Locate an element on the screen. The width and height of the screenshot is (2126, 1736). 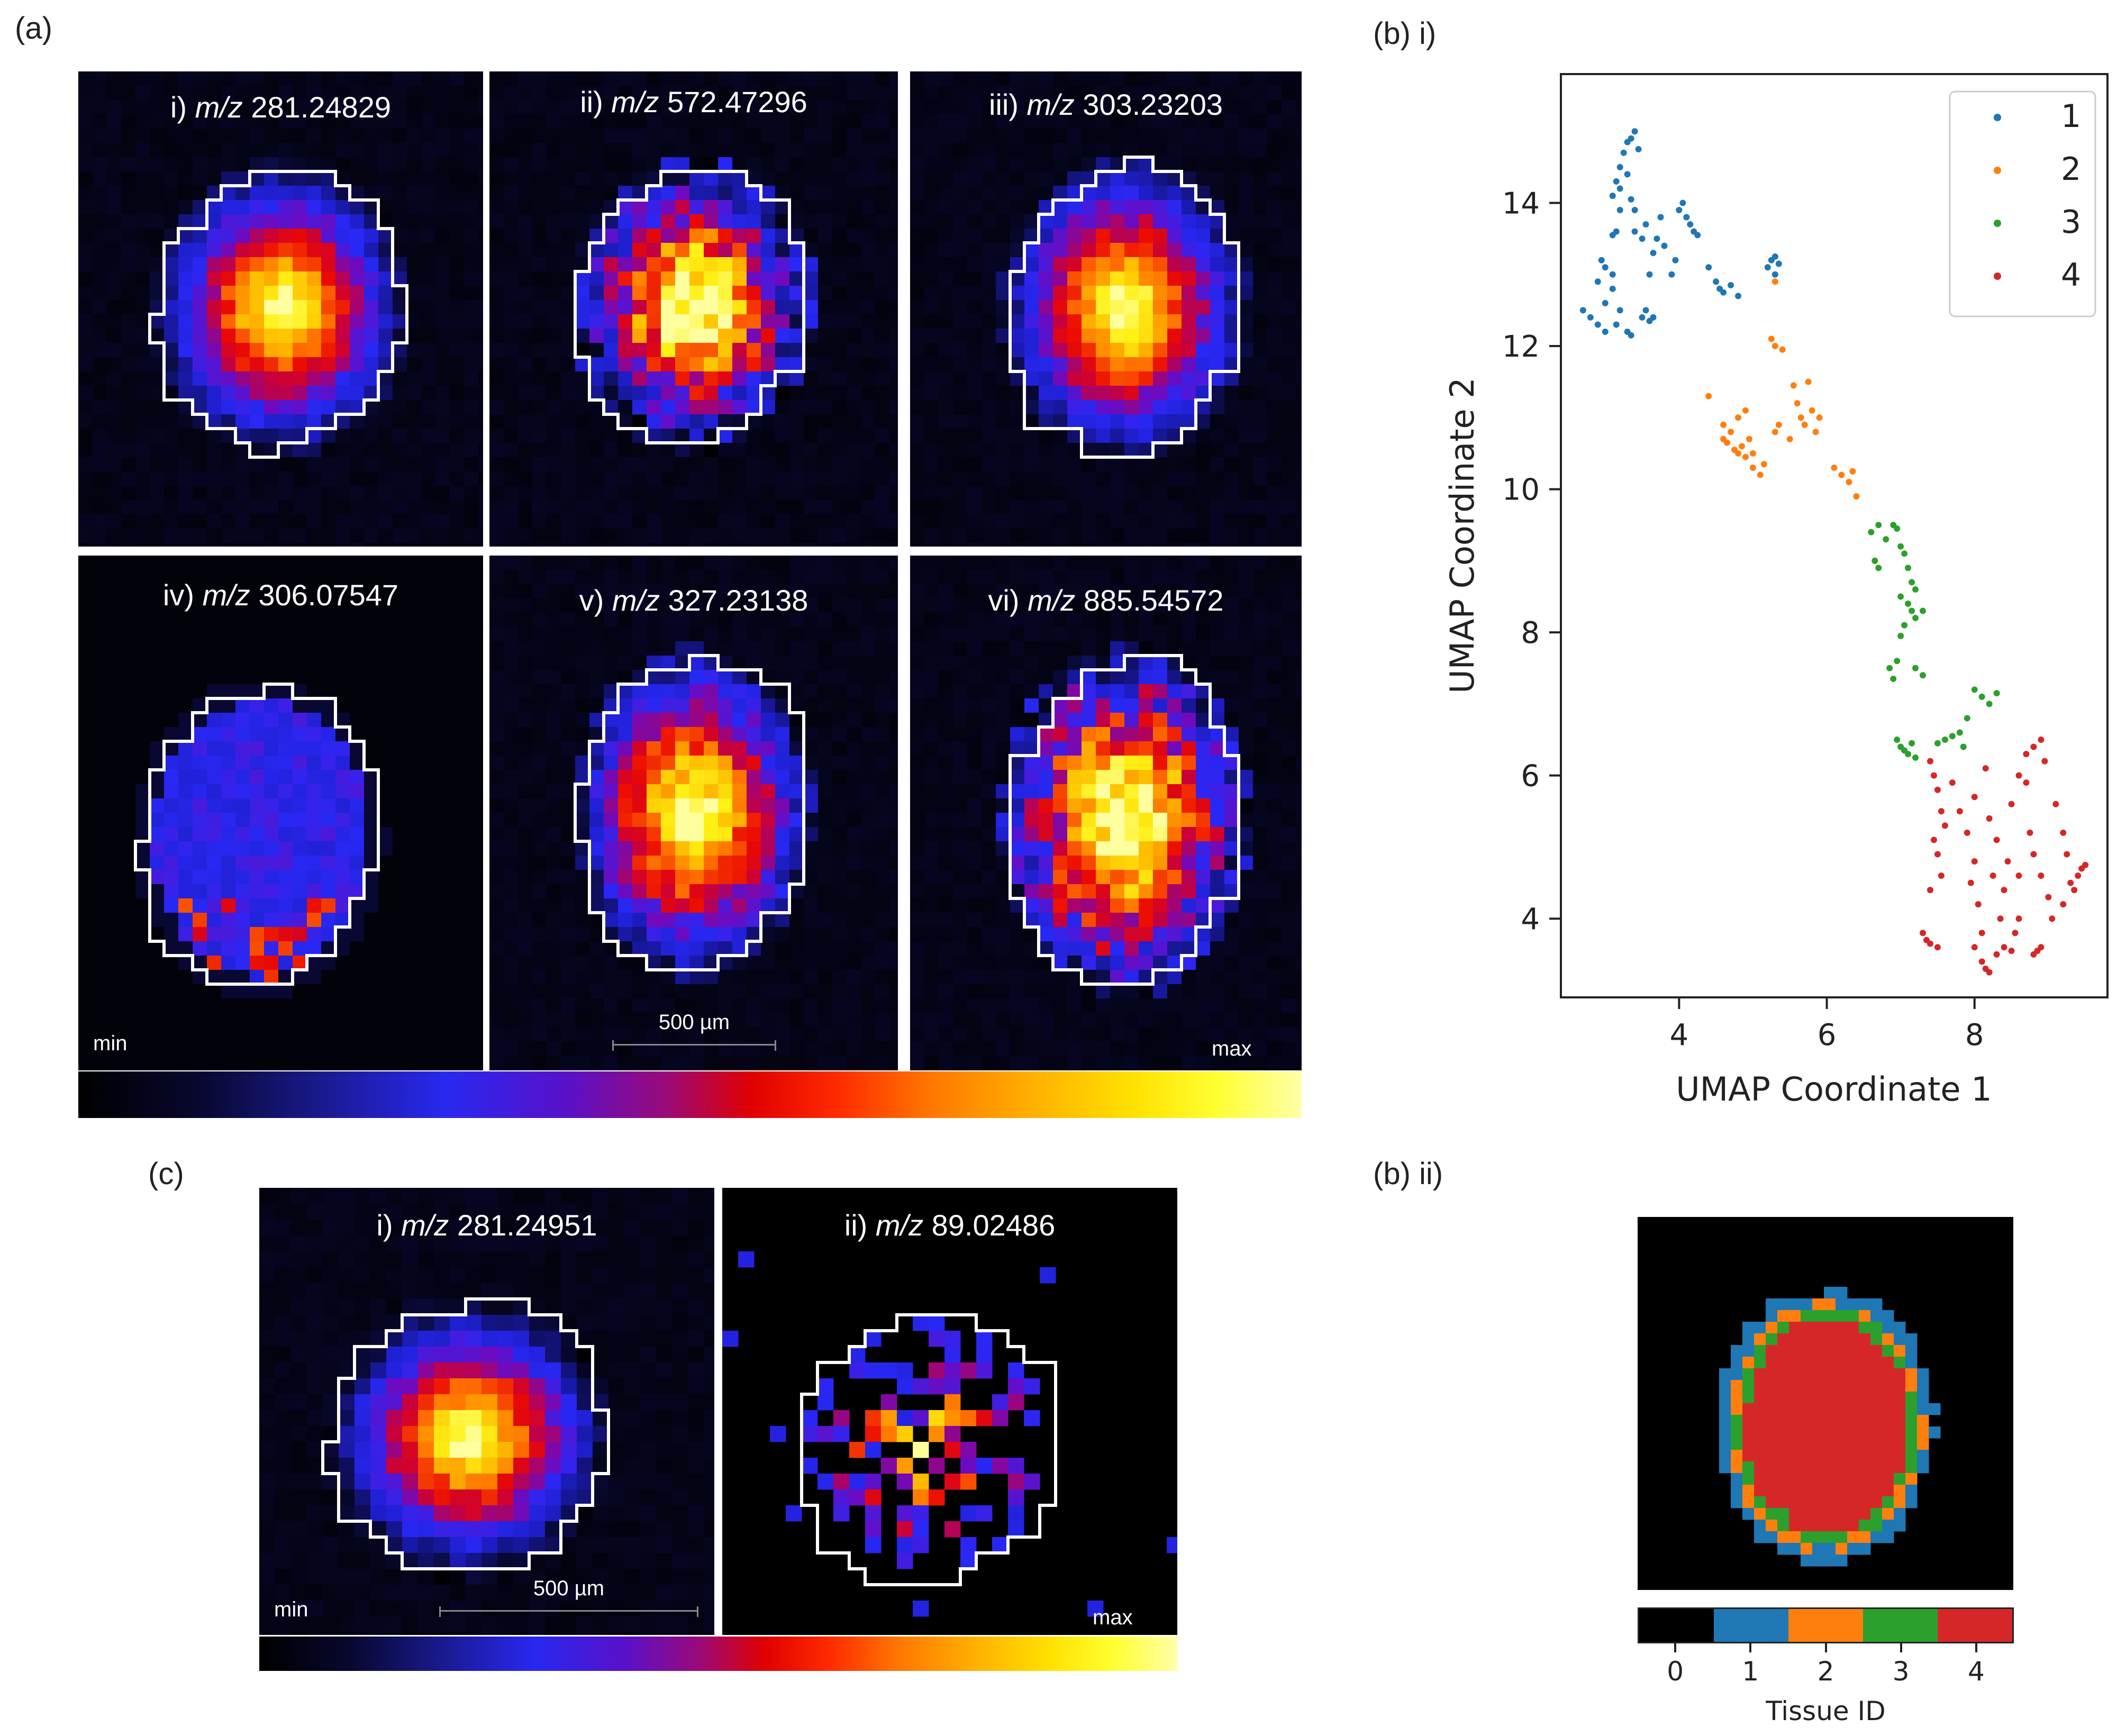
ion-image-heatmap is located at coordinates (486, 1412).